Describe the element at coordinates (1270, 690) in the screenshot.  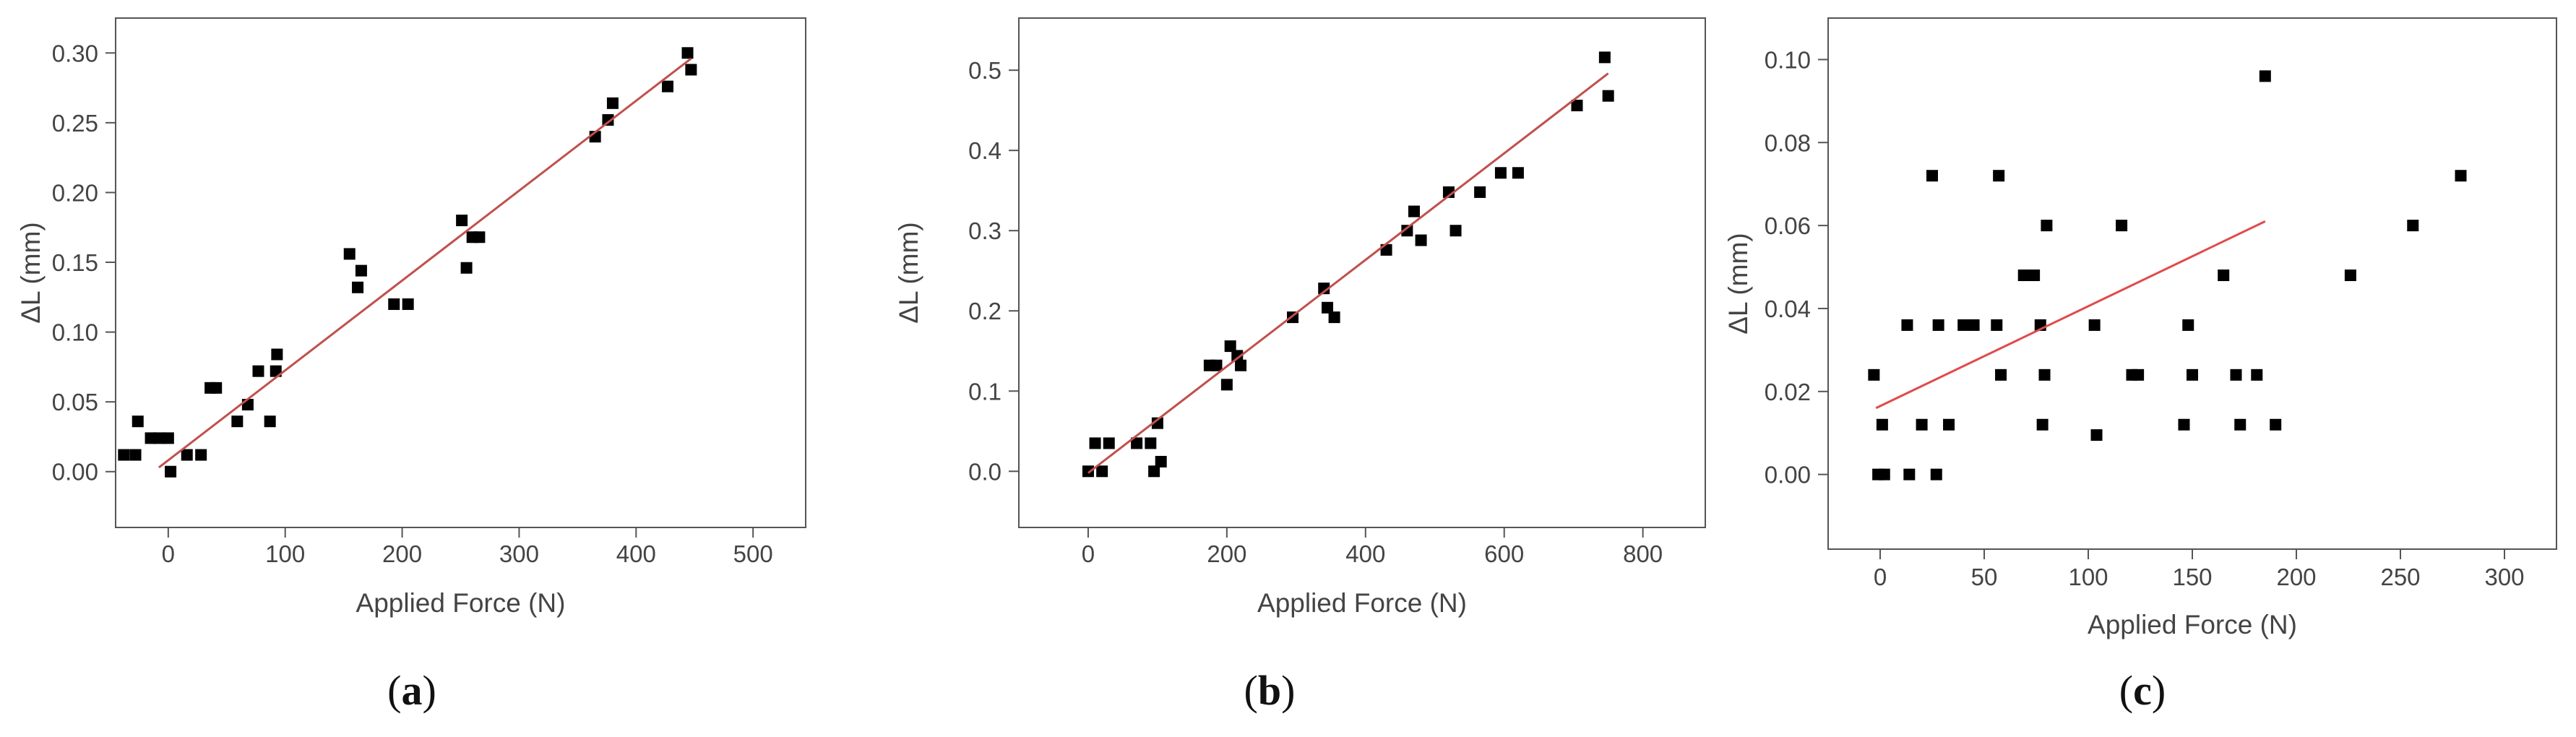
I see `panel-label: (b)` at that location.